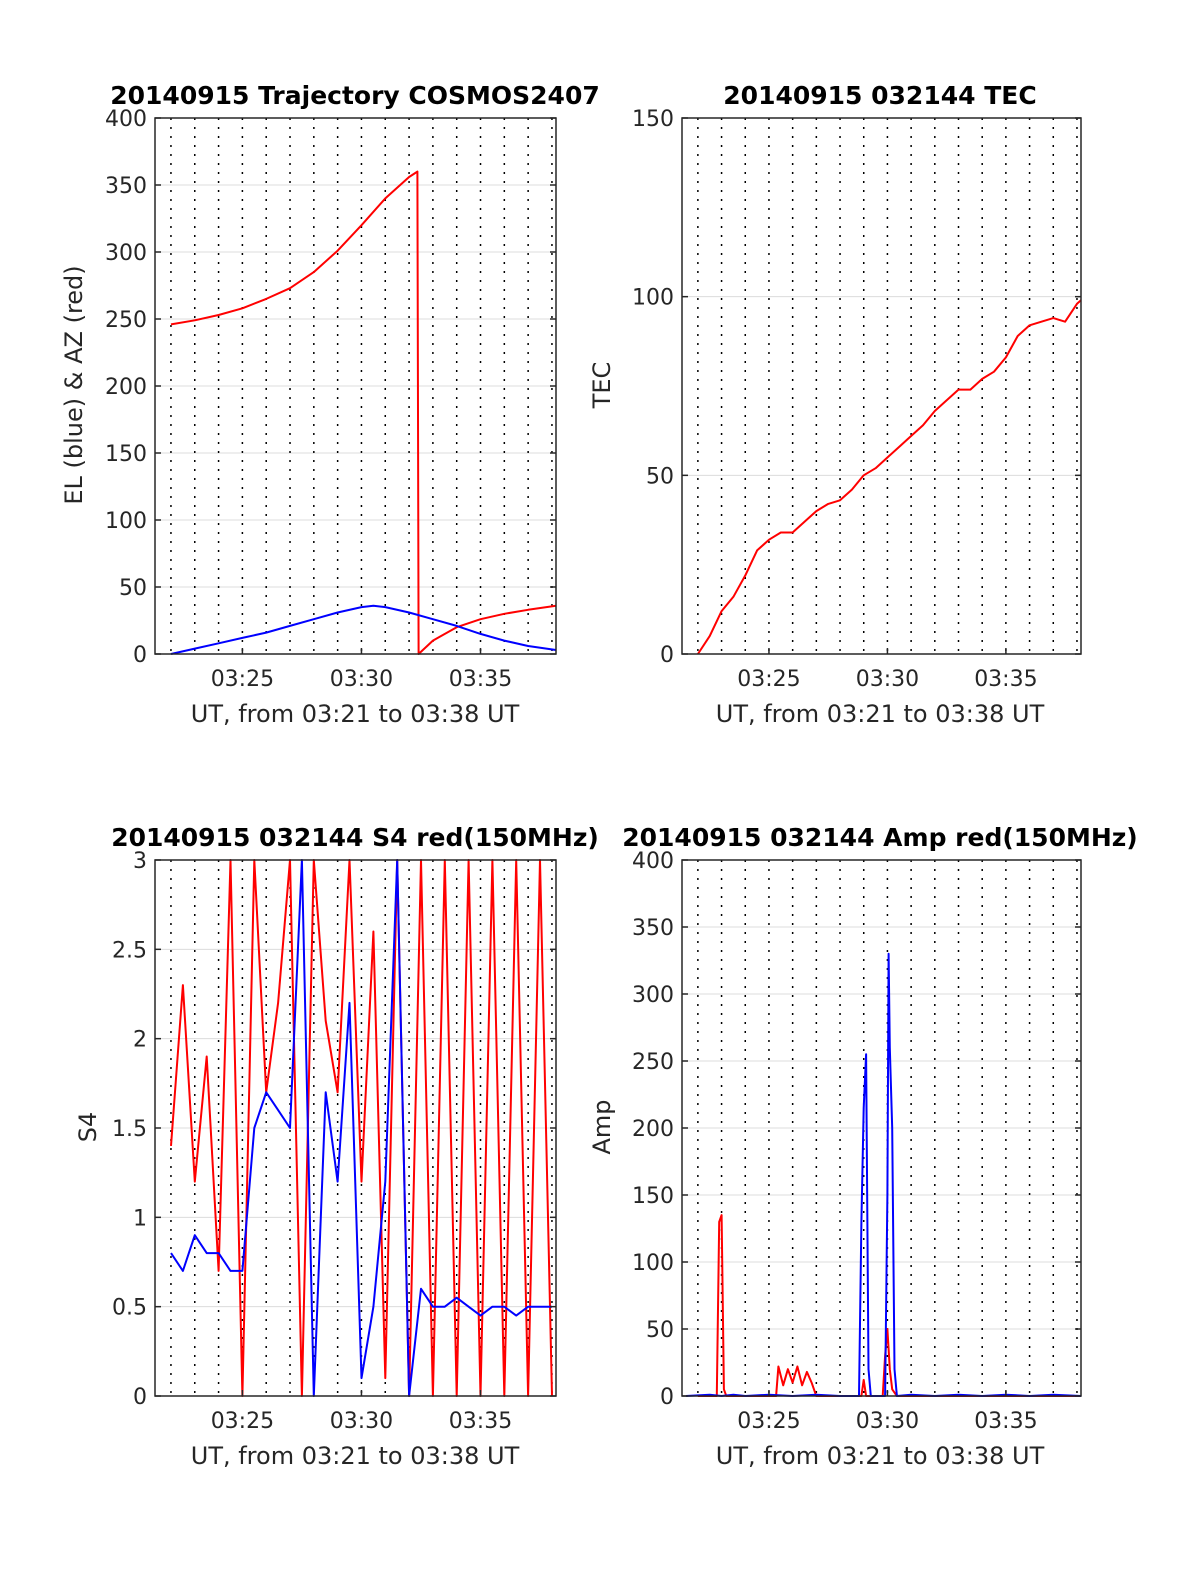 This screenshot has width=1200, height=1575. I want to click on tec-xlabel: UT, from 03:21 to 03:38 UT, so click(880, 714).